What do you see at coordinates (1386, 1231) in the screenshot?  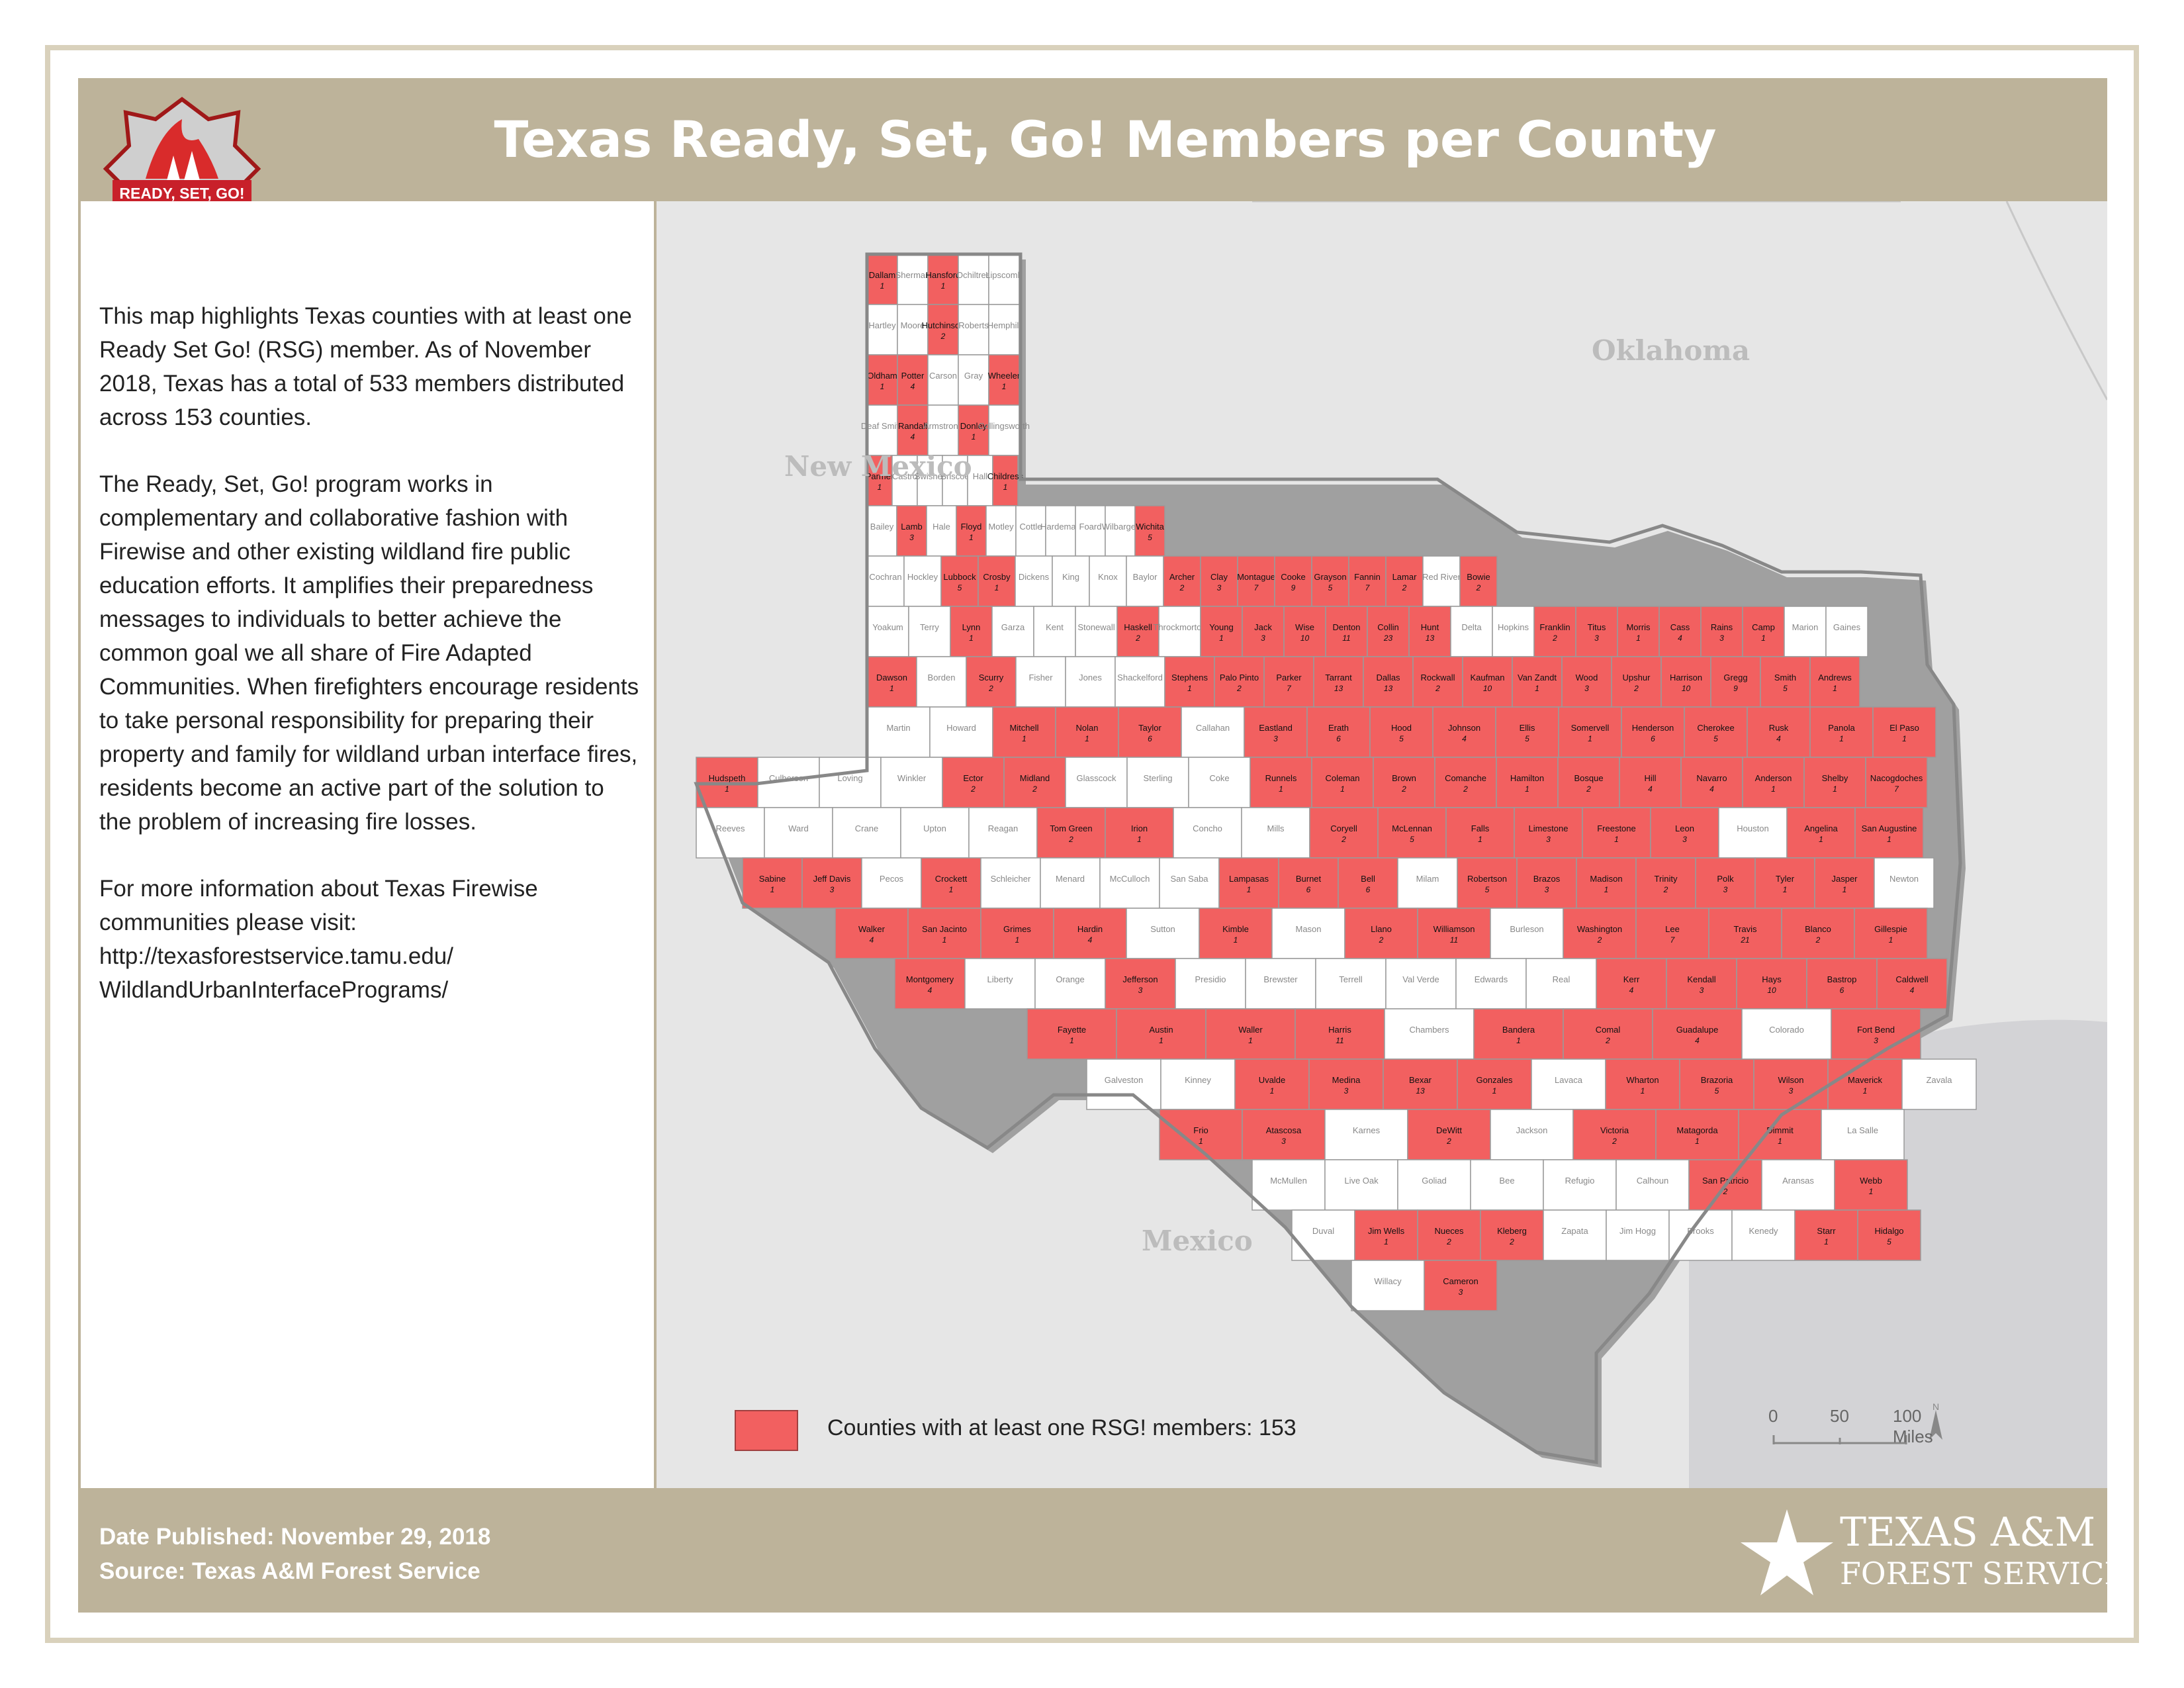 I see `county-name: Jim Wells` at bounding box center [1386, 1231].